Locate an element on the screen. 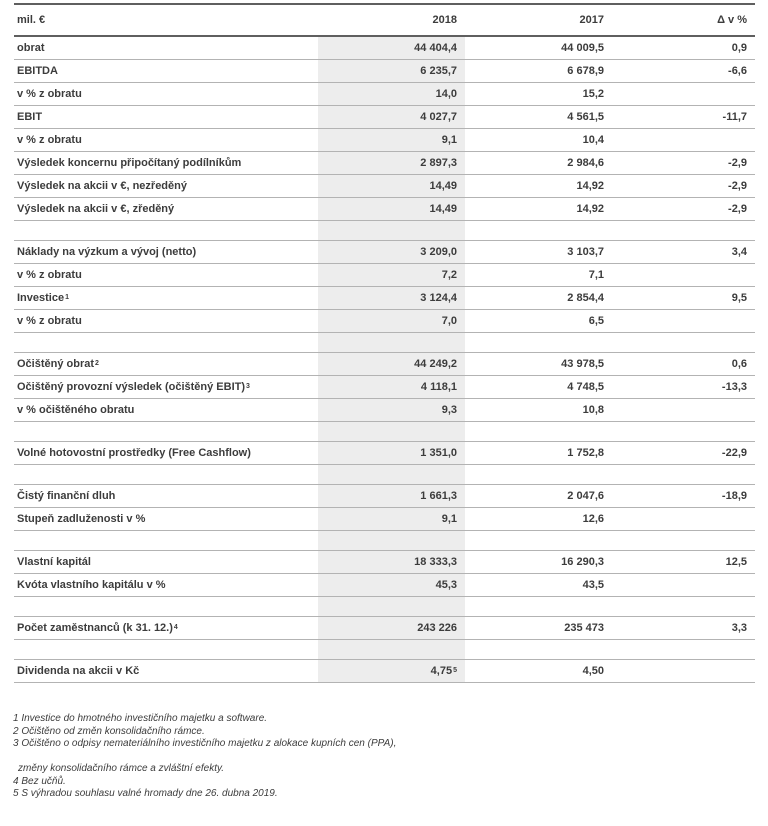 The image size is (768, 826). row-value-2017: 6 678,9 is located at coordinates (585, 71).